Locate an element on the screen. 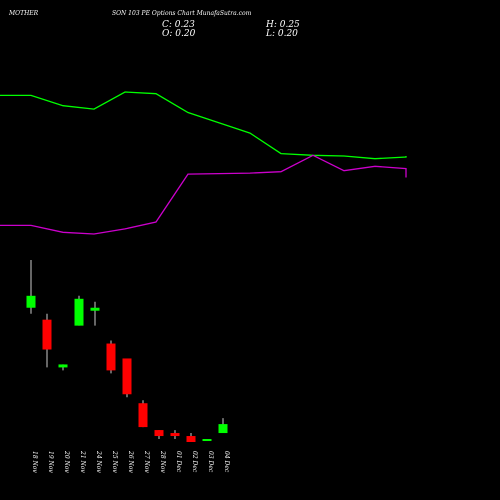 Image resolution: width=500 pixels, height=500 pixels. indicator-line-magenta is located at coordinates (203, 194).